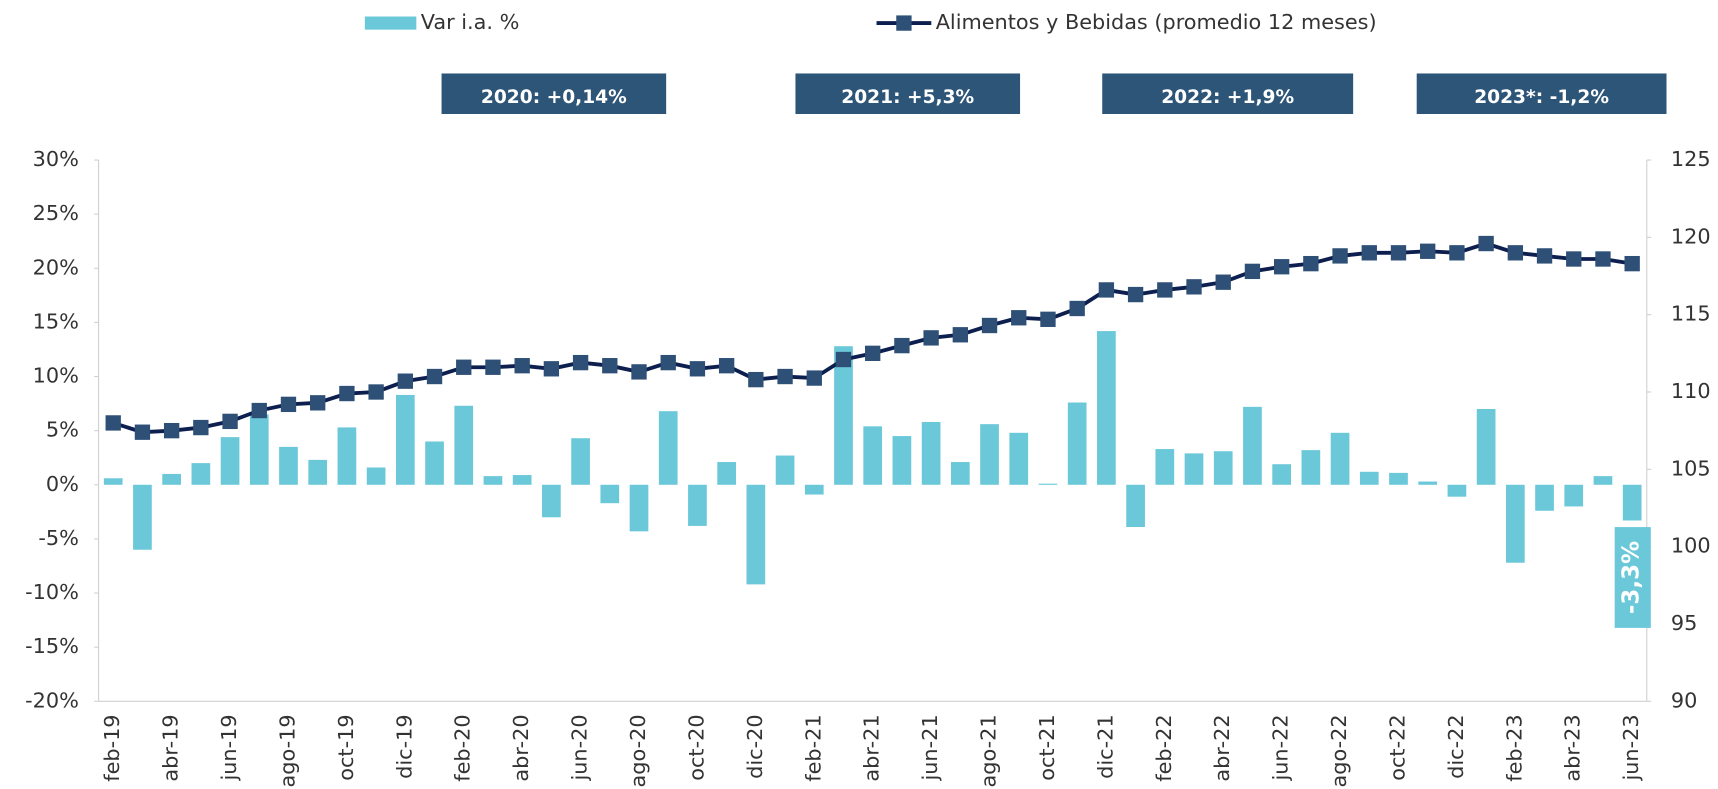 This screenshot has height=789, width=1718. What do you see at coordinates (1047, 747) in the screenshot?
I see `x-tick-label: oct-21` at bounding box center [1047, 747].